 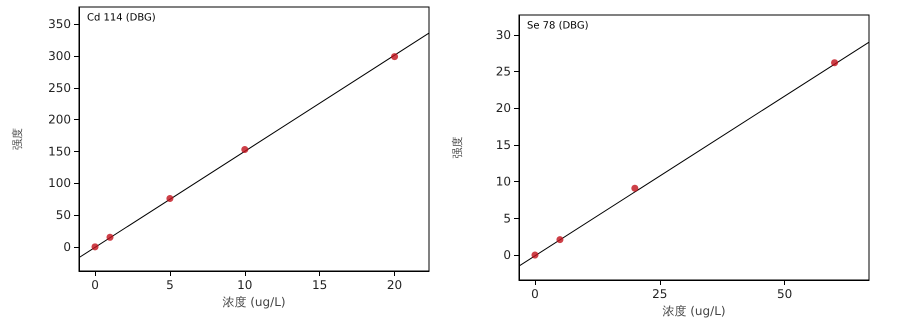 What do you see at coordinates (59, 24) in the screenshot?
I see `y-tick-label: 350` at bounding box center [59, 24].